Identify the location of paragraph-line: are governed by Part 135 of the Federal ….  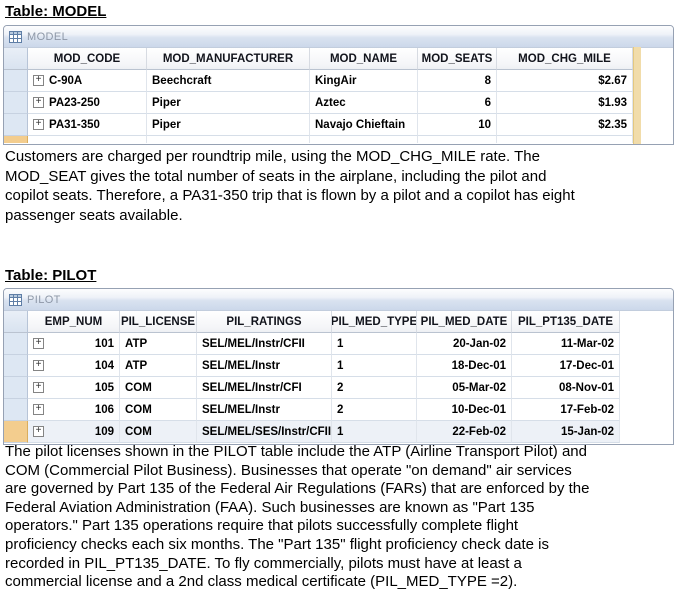
(297, 489).